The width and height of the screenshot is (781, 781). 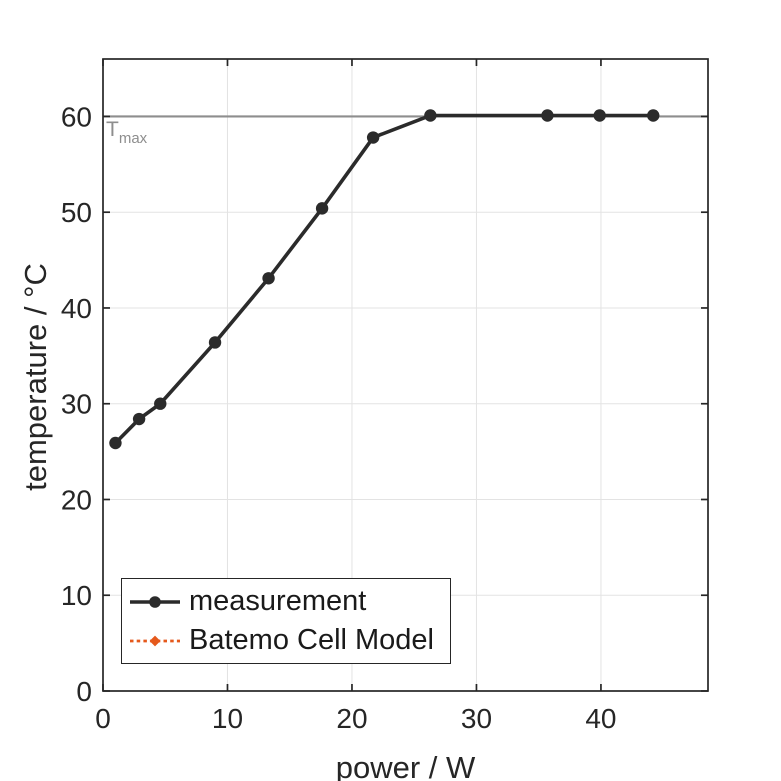 What do you see at coordinates (76, 212) in the screenshot?
I see `y-tick-label-50: 50` at bounding box center [76, 212].